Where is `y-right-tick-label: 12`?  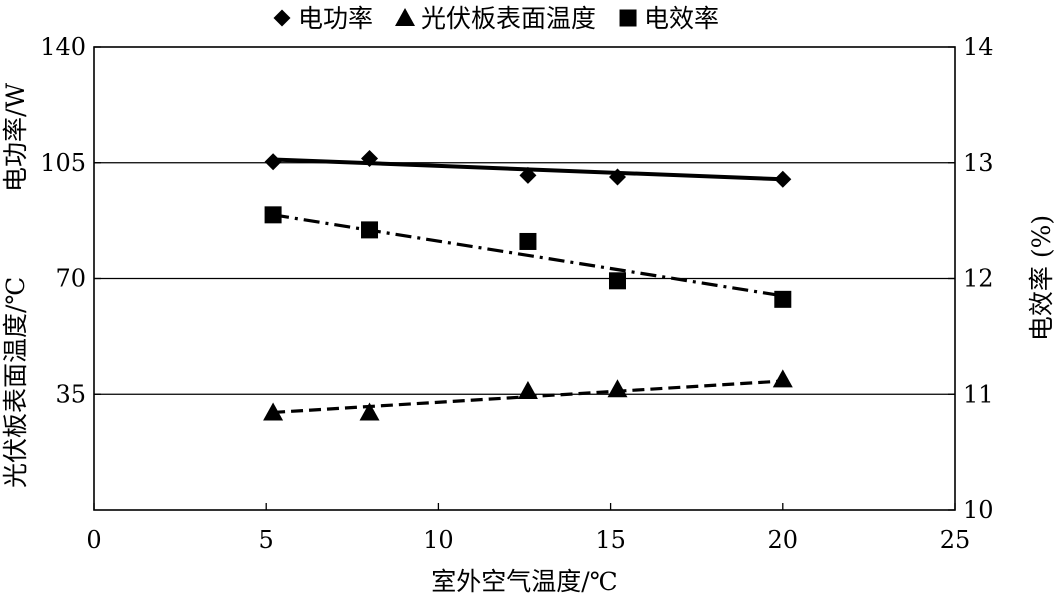
y-right-tick-label: 12 is located at coordinates (978, 279).